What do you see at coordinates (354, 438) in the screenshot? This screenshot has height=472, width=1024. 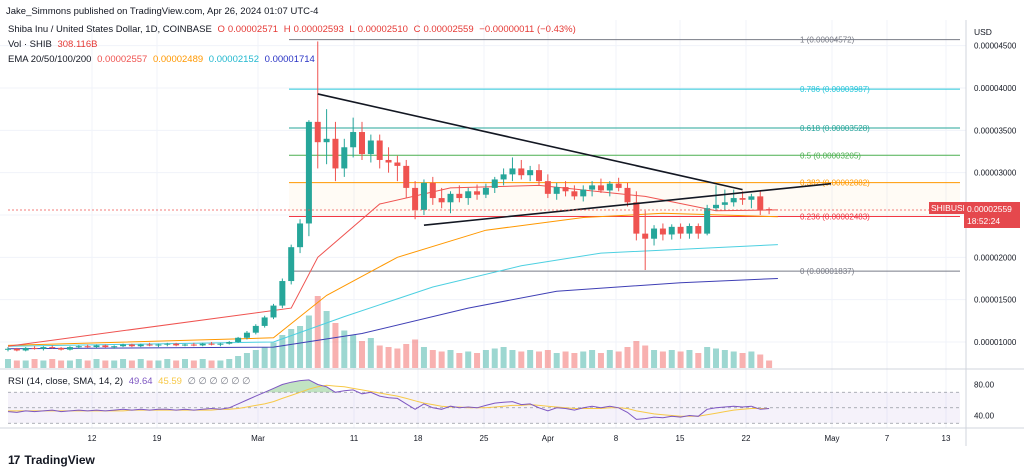 I see `x-tick-label: 11` at bounding box center [354, 438].